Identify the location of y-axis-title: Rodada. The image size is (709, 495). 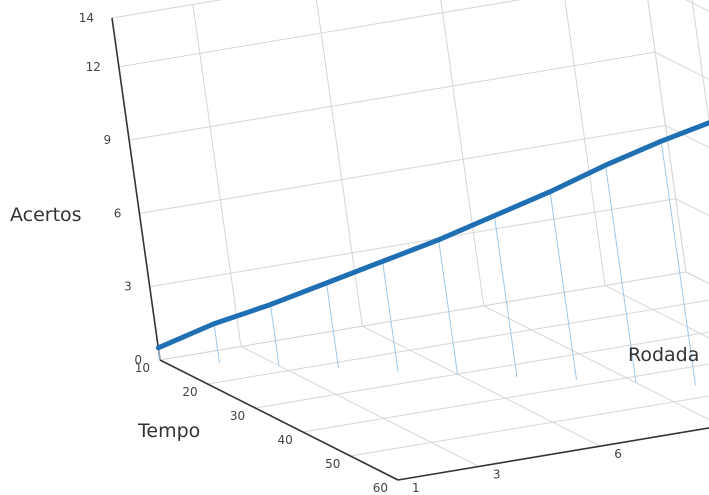
(663, 355).